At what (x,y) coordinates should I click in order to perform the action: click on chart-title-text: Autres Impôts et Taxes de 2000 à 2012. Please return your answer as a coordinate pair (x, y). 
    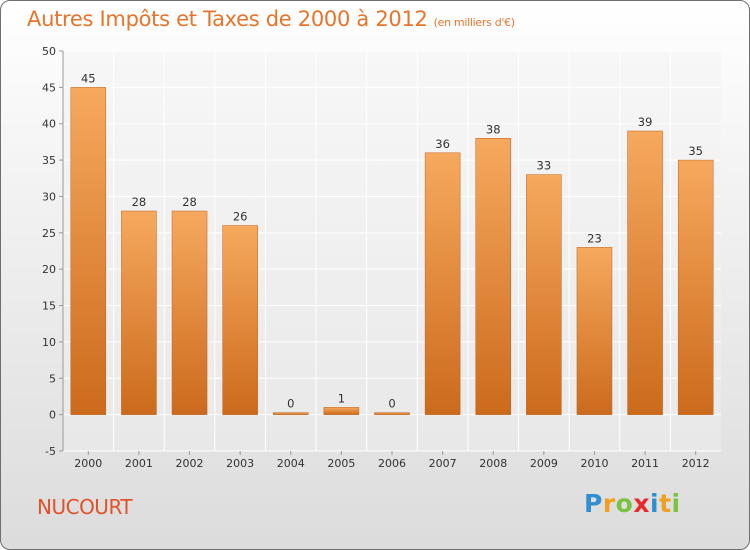
    Looking at the image, I should click on (227, 19).